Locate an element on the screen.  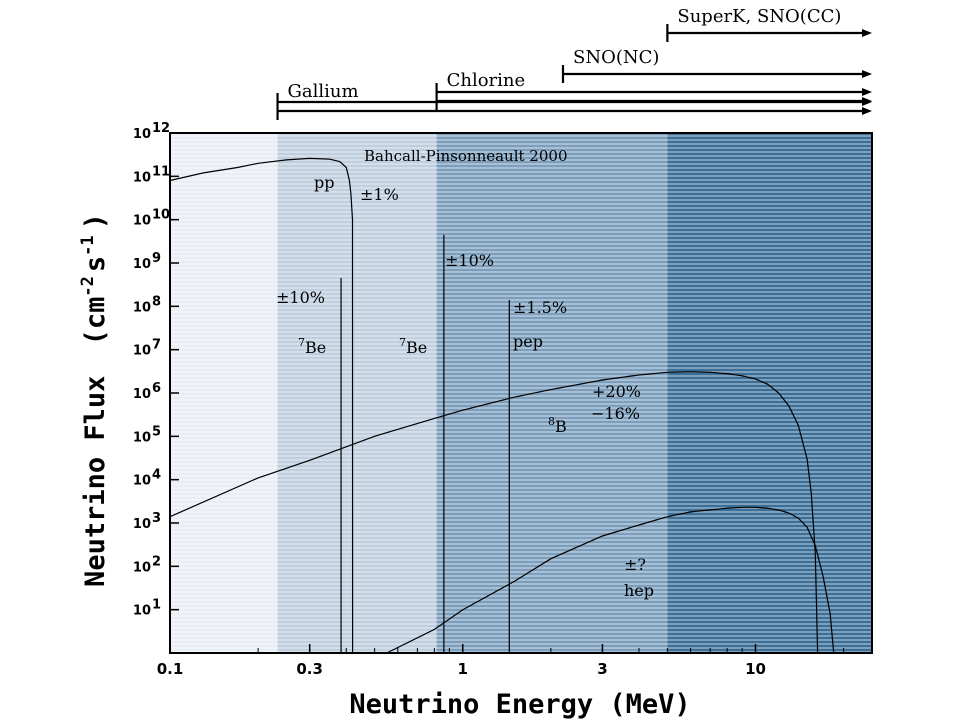
label-b8-uncertainty-down: −16% is located at coordinates (615, 413).